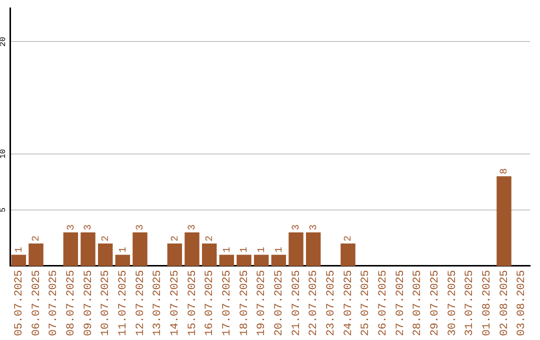 This screenshot has height=340, width=540. What do you see at coordinates (504, 303) in the screenshot?
I see `x-tick-label: 02.08.2025` at bounding box center [504, 303].